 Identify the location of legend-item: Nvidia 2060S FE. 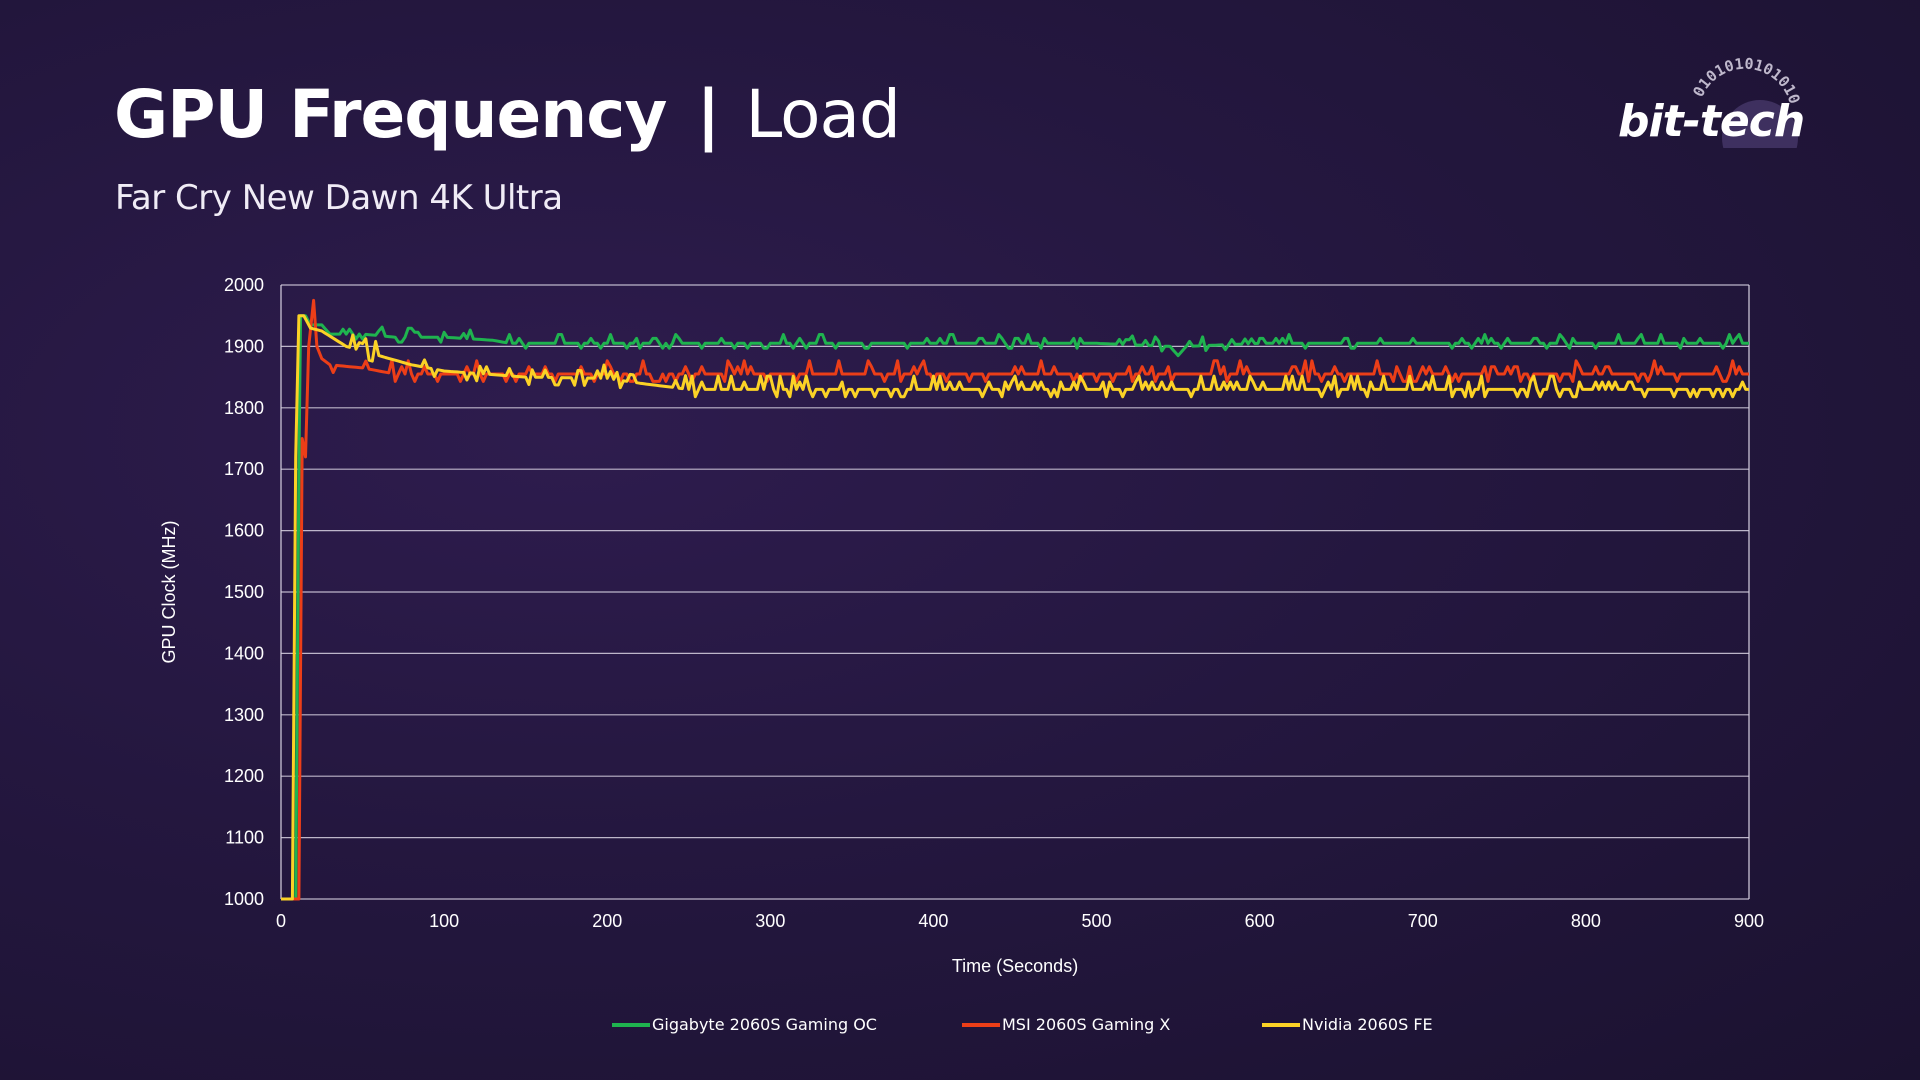
(1347, 1024).